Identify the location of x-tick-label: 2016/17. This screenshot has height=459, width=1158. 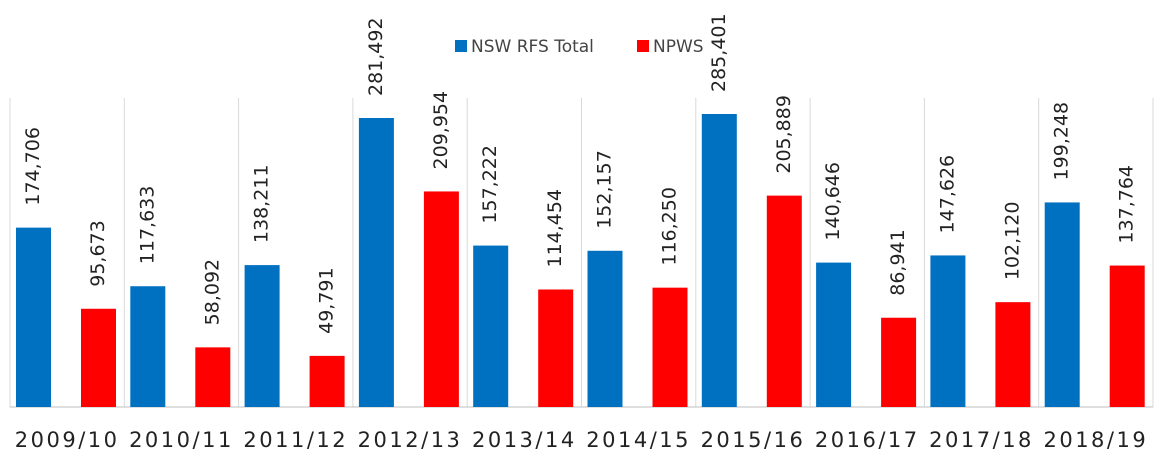
(867, 440).